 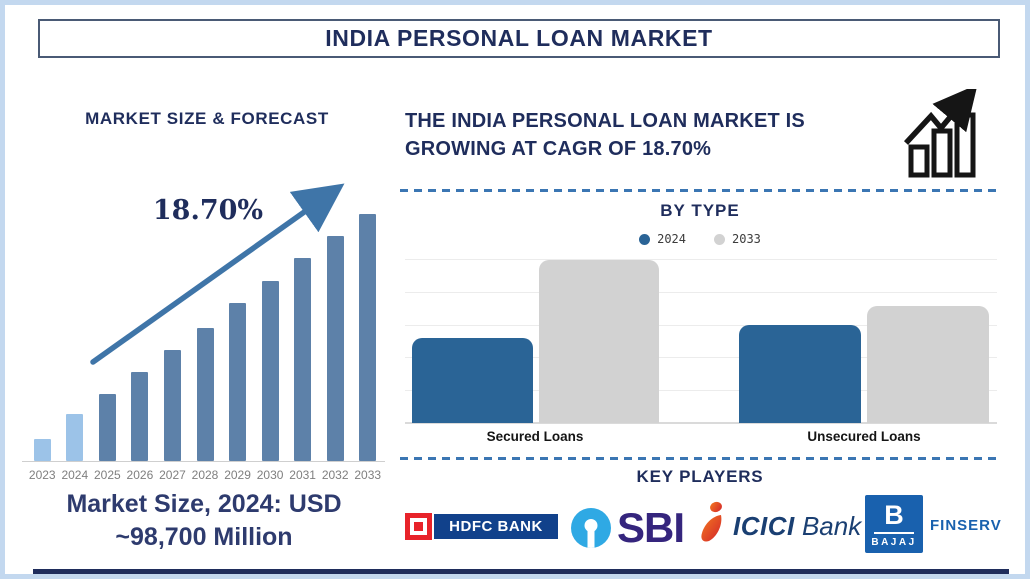 What do you see at coordinates (270, 371) in the screenshot?
I see `forecast-bar-2030` at bounding box center [270, 371].